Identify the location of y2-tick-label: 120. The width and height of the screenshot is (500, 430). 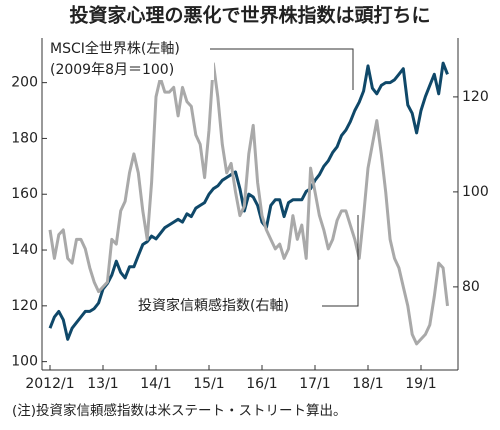
(475, 97).